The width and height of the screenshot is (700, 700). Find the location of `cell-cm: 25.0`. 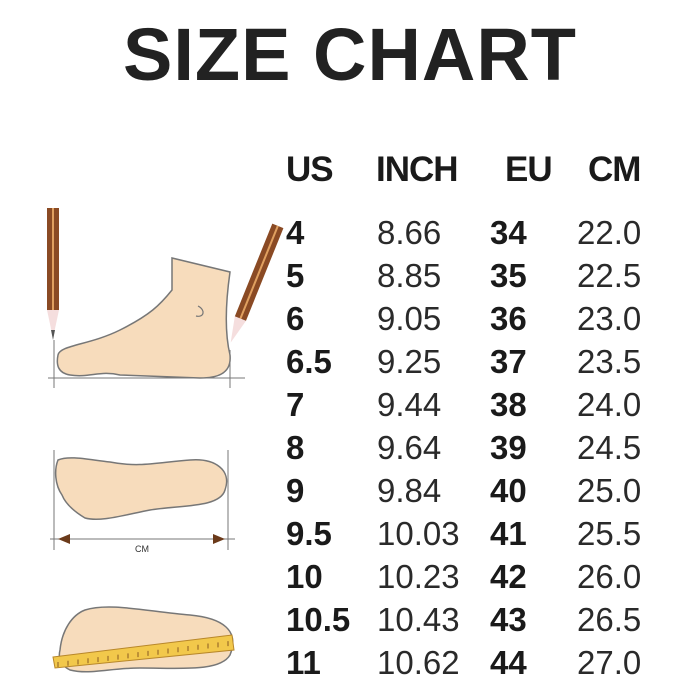

cell-cm: 25.0 is located at coordinates (609, 490).